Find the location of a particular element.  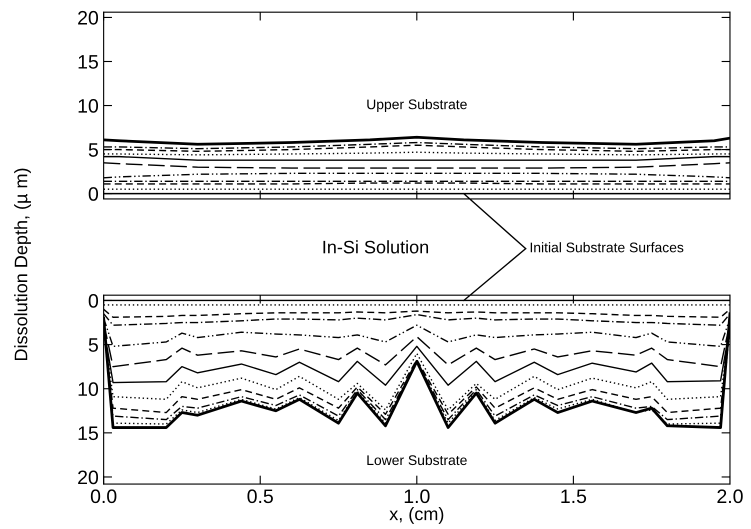

x-tick-label: 0.5 is located at coordinates (260, 496).